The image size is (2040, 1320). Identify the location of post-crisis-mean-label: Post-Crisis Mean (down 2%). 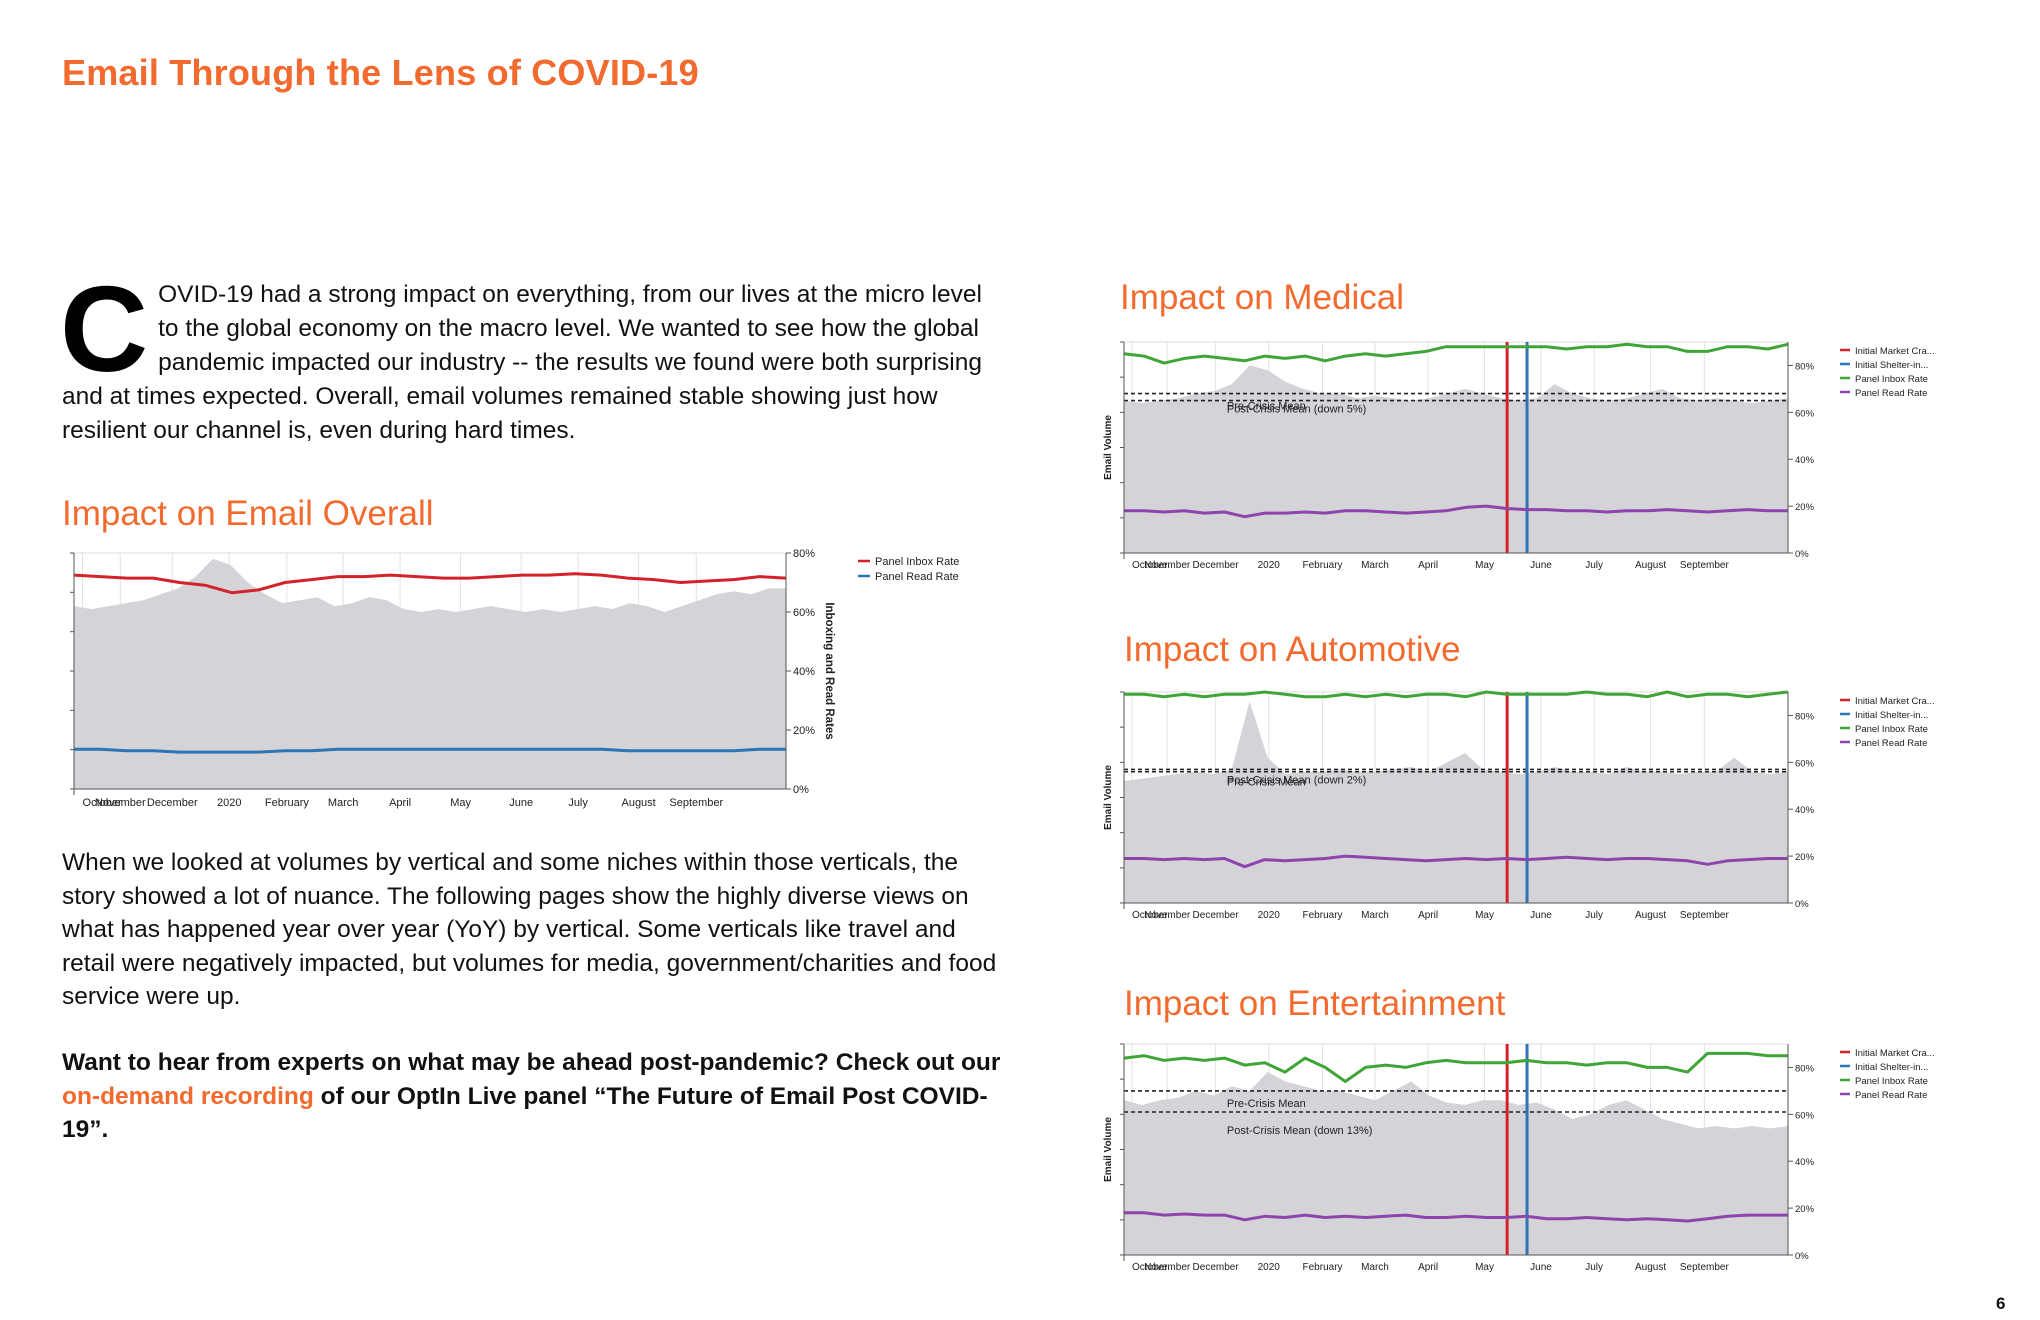
(1296, 781).